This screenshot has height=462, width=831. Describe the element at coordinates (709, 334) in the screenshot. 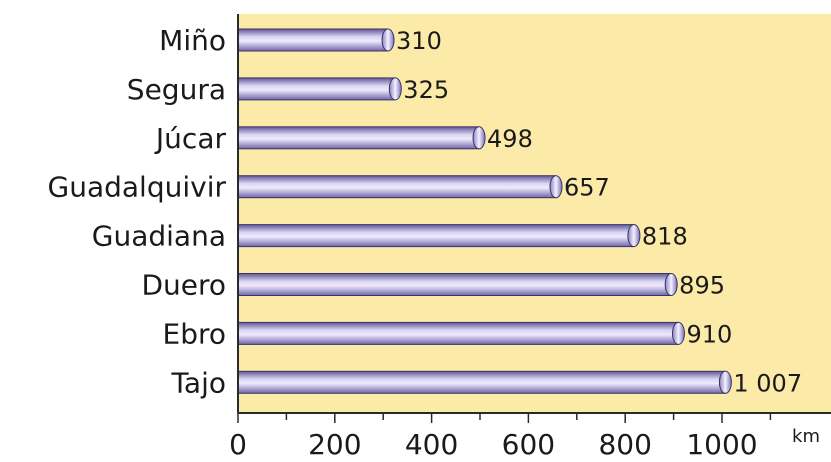

I see `value-label: 910` at that location.